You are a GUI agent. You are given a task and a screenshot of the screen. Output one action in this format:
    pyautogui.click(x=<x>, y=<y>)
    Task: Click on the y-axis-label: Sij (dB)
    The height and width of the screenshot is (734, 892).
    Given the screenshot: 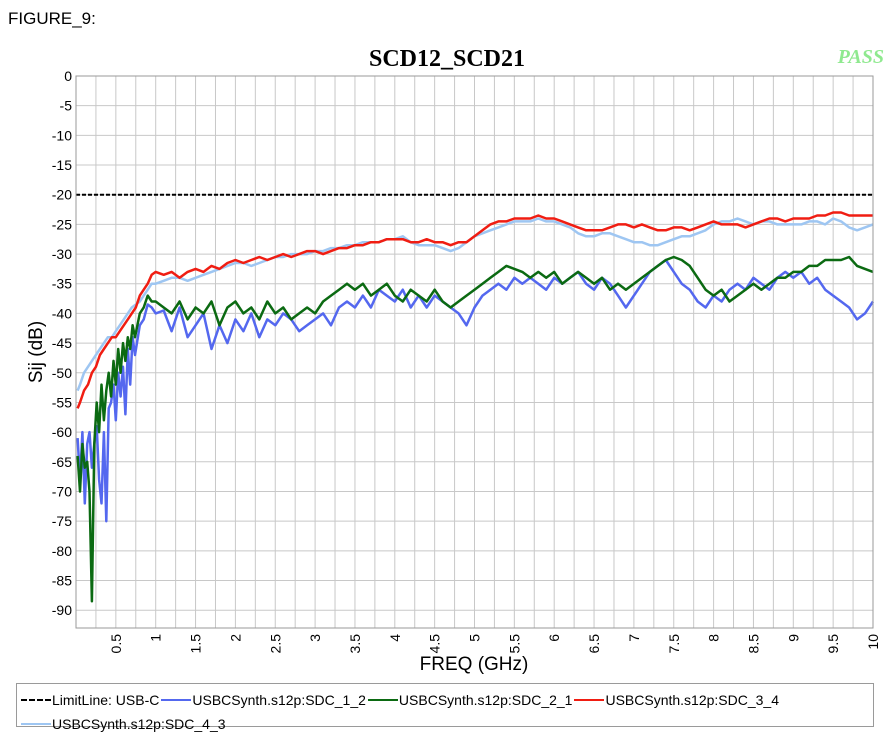 What is the action you would take?
    pyautogui.click(x=36, y=352)
    